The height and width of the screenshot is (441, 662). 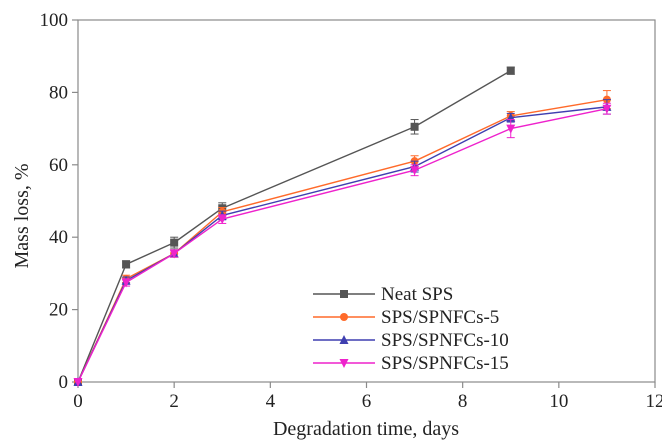 What do you see at coordinates (463, 401) in the screenshot?
I see `x-tick-label: 8` at bounding box center [463, 401].